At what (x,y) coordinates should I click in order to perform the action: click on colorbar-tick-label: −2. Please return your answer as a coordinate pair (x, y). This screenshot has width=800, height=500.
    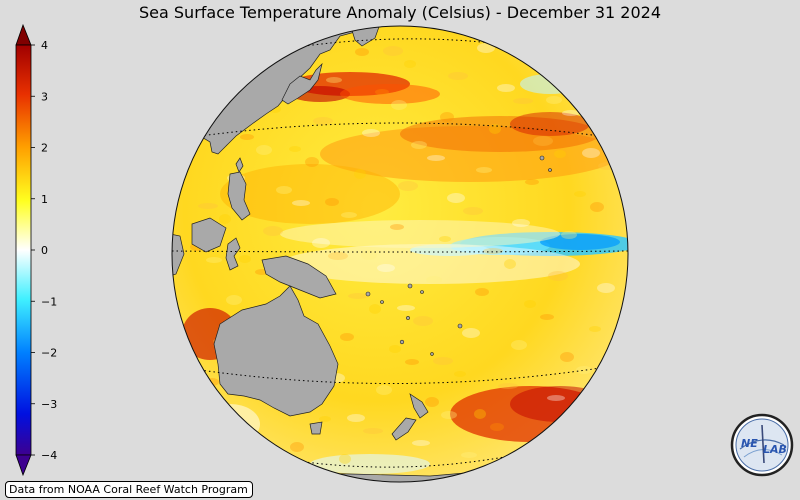
    Looking at the image, I should click on (49, 353).